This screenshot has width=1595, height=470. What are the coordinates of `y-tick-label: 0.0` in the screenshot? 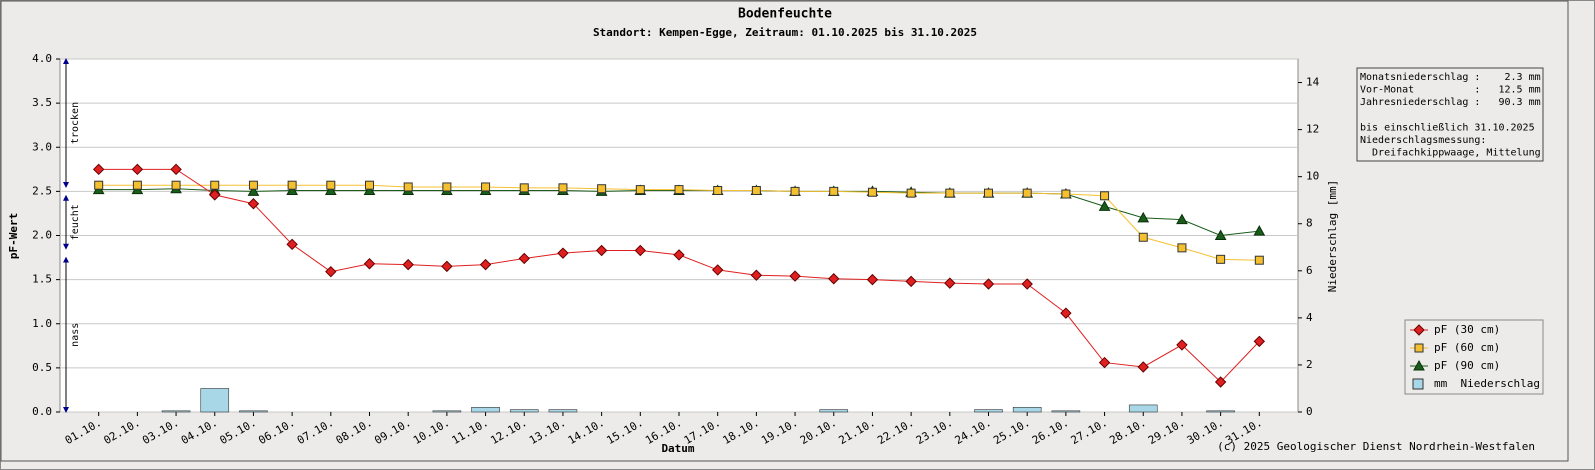 It's located at (42, 411).